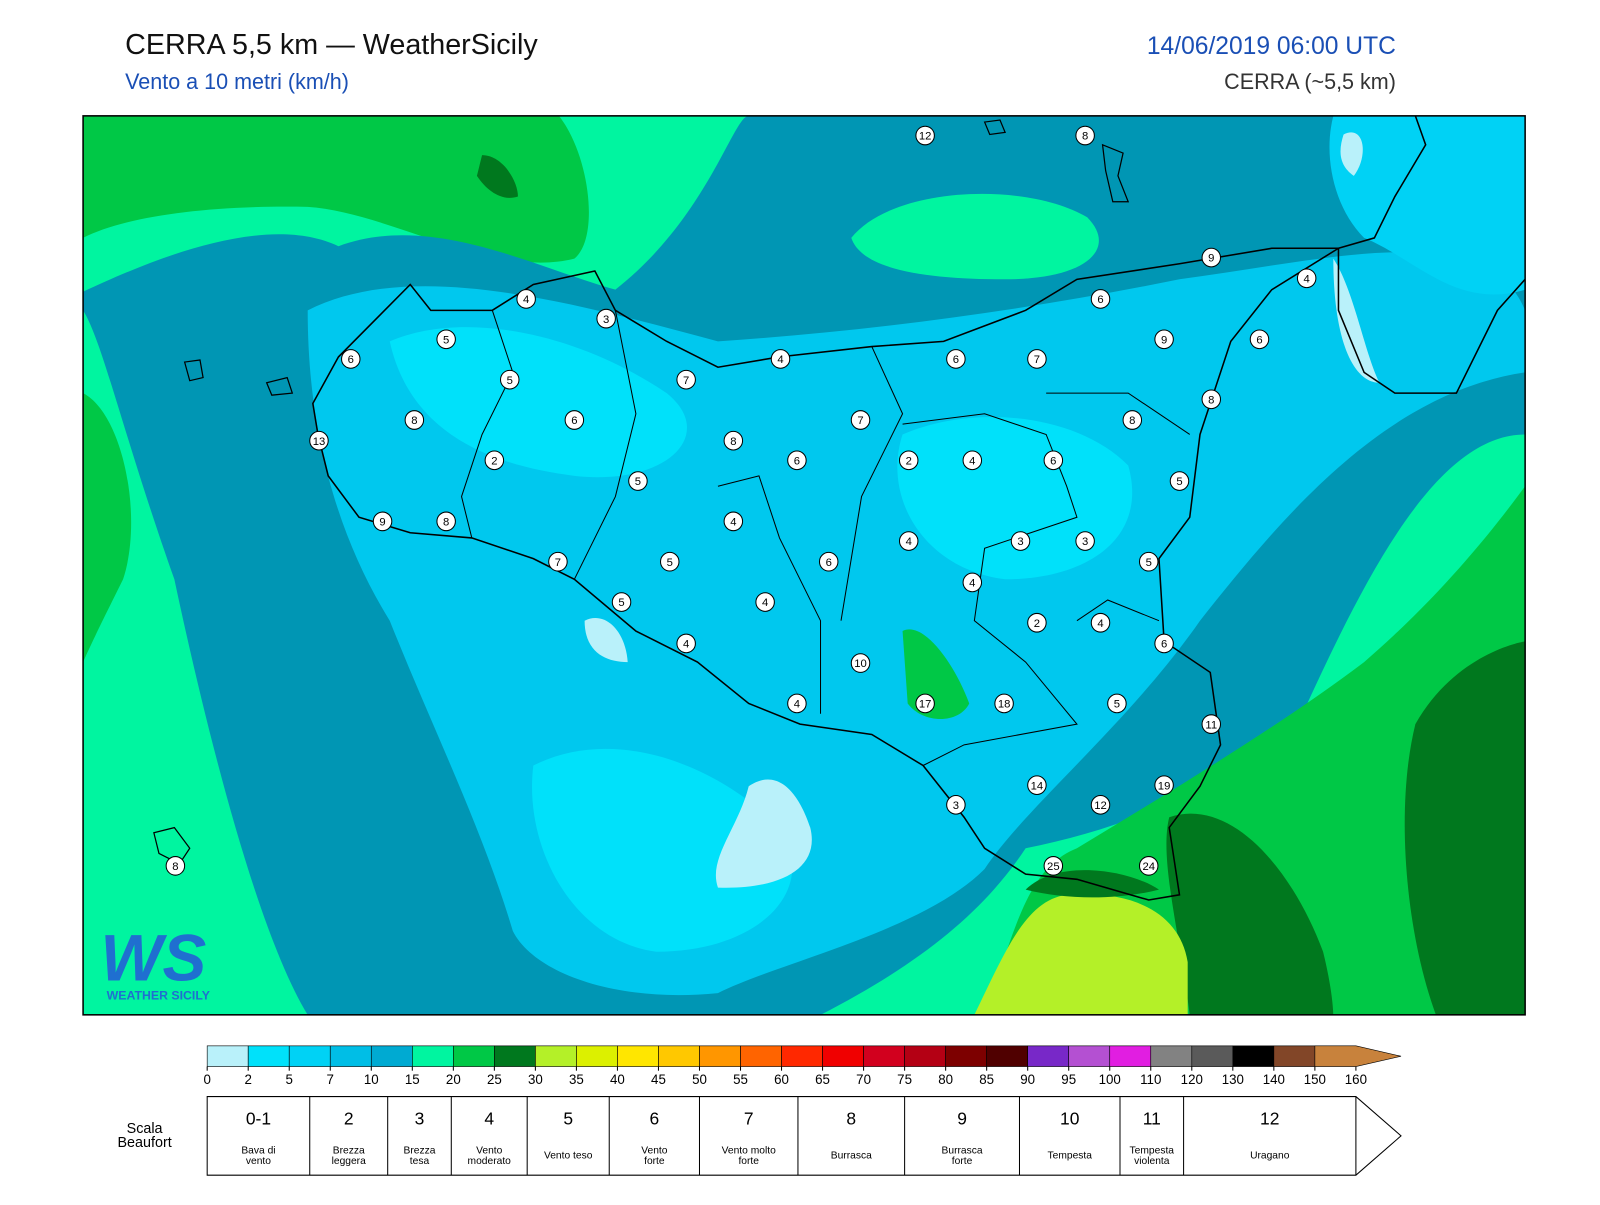 Image resolution: width=1600 pixels, height=1205 pixels. What do you see at coordinates (145, 1129) in the screenshot?
I see `beaufort-label: Scala` at bounding box center [145, 1129].